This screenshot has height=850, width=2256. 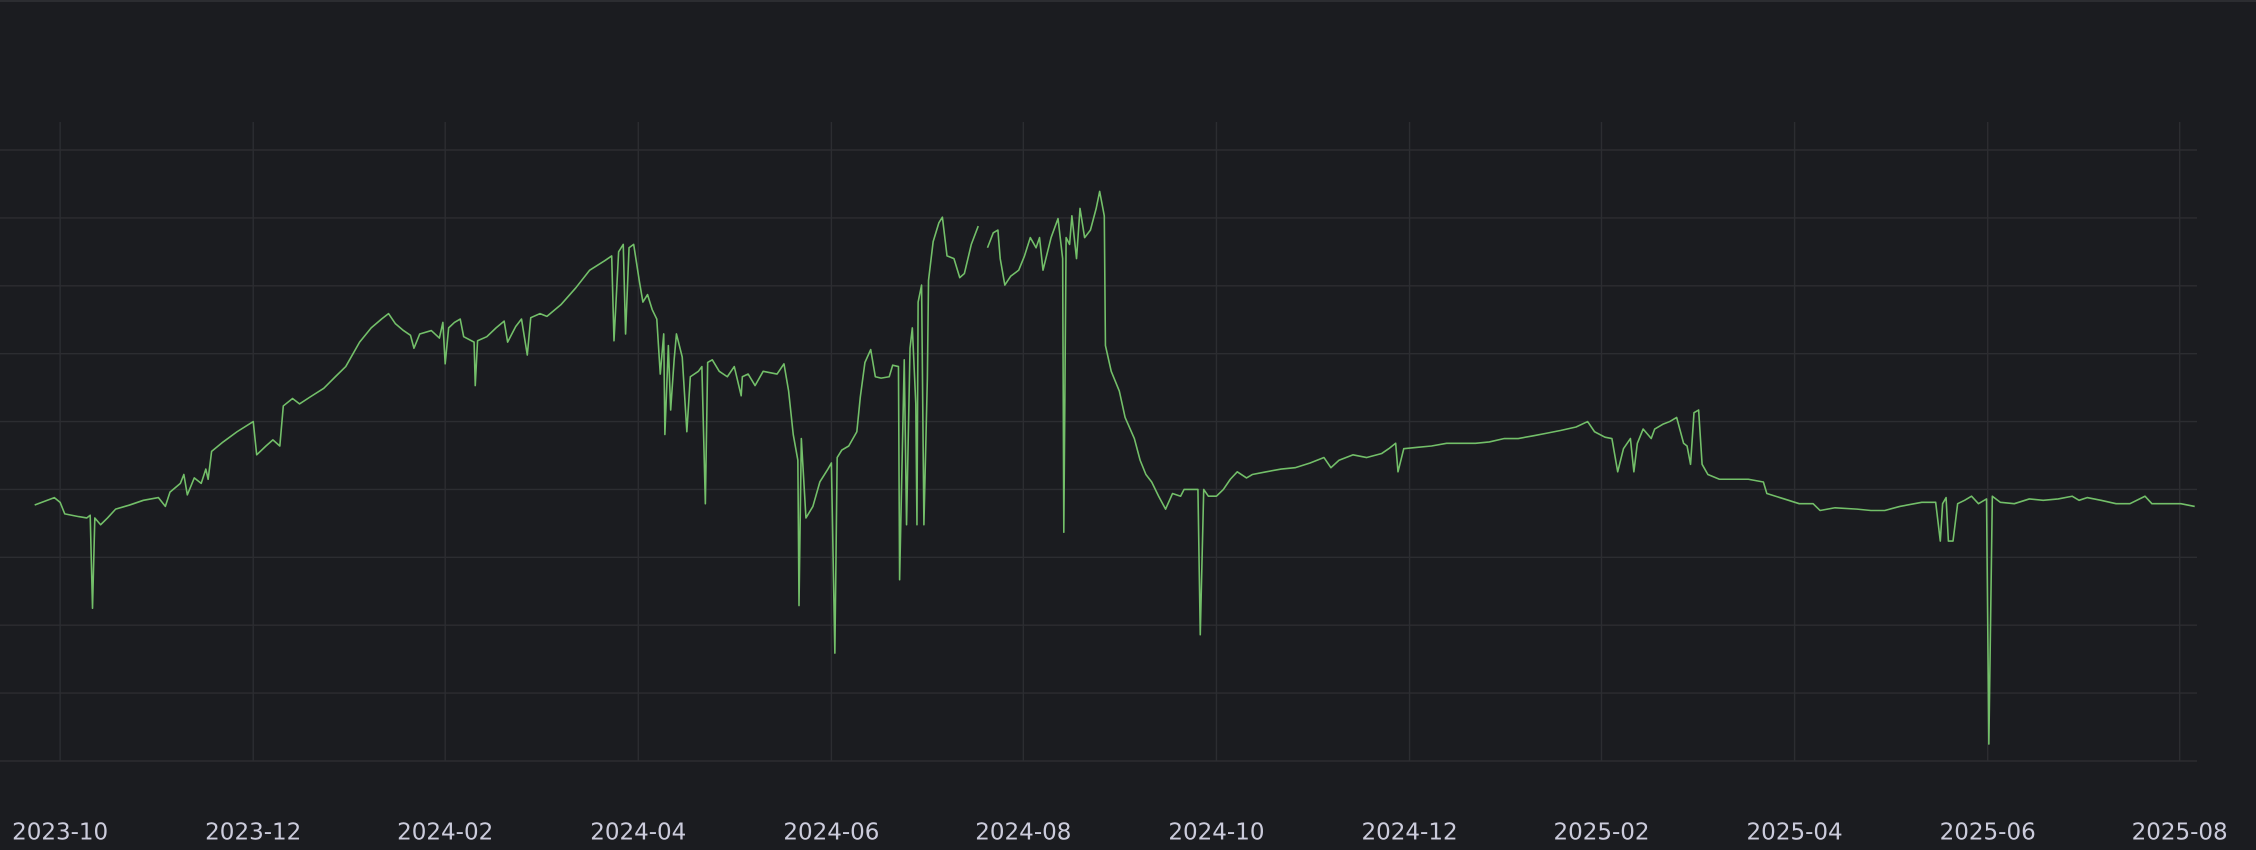 I want to click on x-tick-label: 2023-10, so click(x=60, y=833).